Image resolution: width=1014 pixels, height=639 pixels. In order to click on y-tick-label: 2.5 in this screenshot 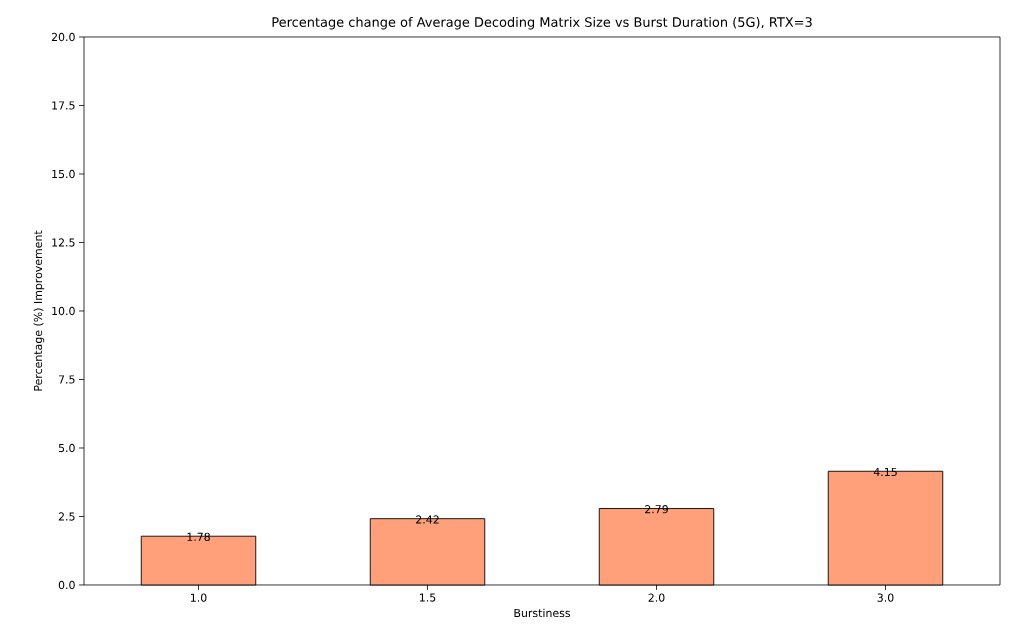, I will do `click(66, 516)`.